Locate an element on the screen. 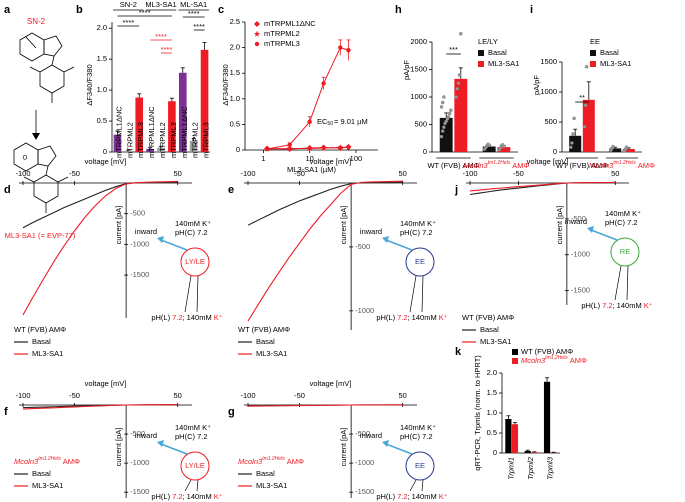 The width and height of the screenshot is (685, 502). x-tick-label: Trpml3 is located at coordinates (549, 468).